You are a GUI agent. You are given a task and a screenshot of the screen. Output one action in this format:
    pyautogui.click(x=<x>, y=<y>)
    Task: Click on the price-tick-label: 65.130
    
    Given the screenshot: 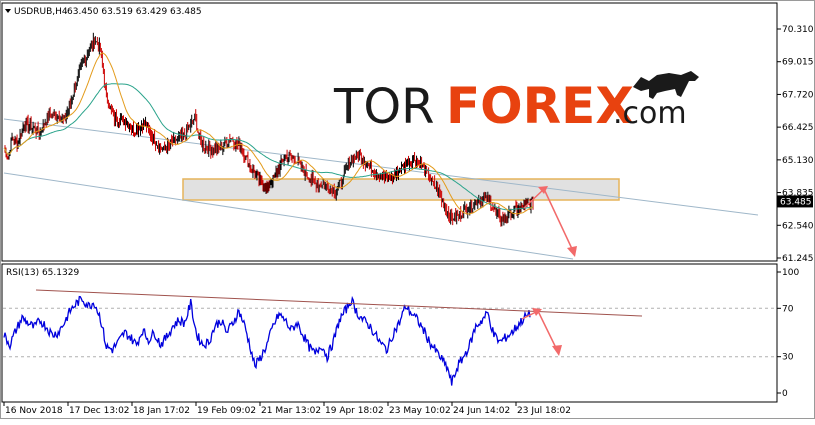 What is the action you would take?
    pyautogui.click(x=798, y=161)
    